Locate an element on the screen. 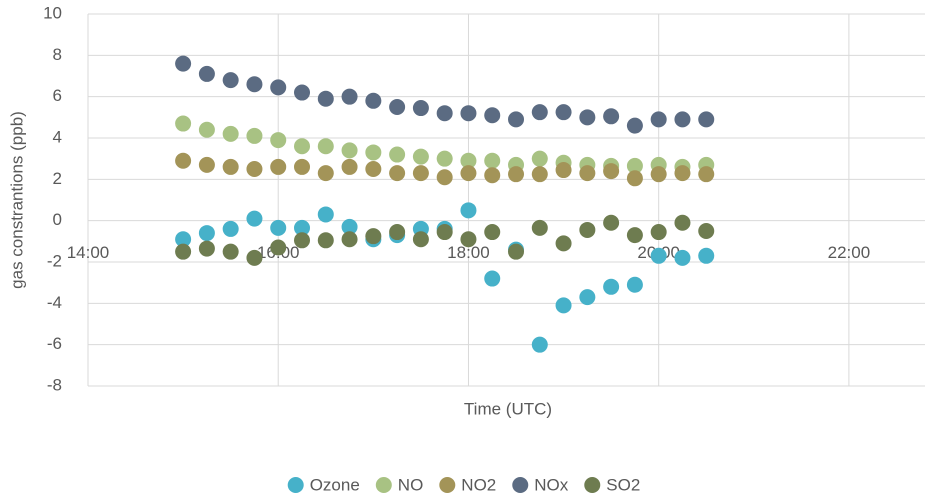 This screenshot has height=501, width=928. y-tick-label: -6 is located at coordinates (54, 343).